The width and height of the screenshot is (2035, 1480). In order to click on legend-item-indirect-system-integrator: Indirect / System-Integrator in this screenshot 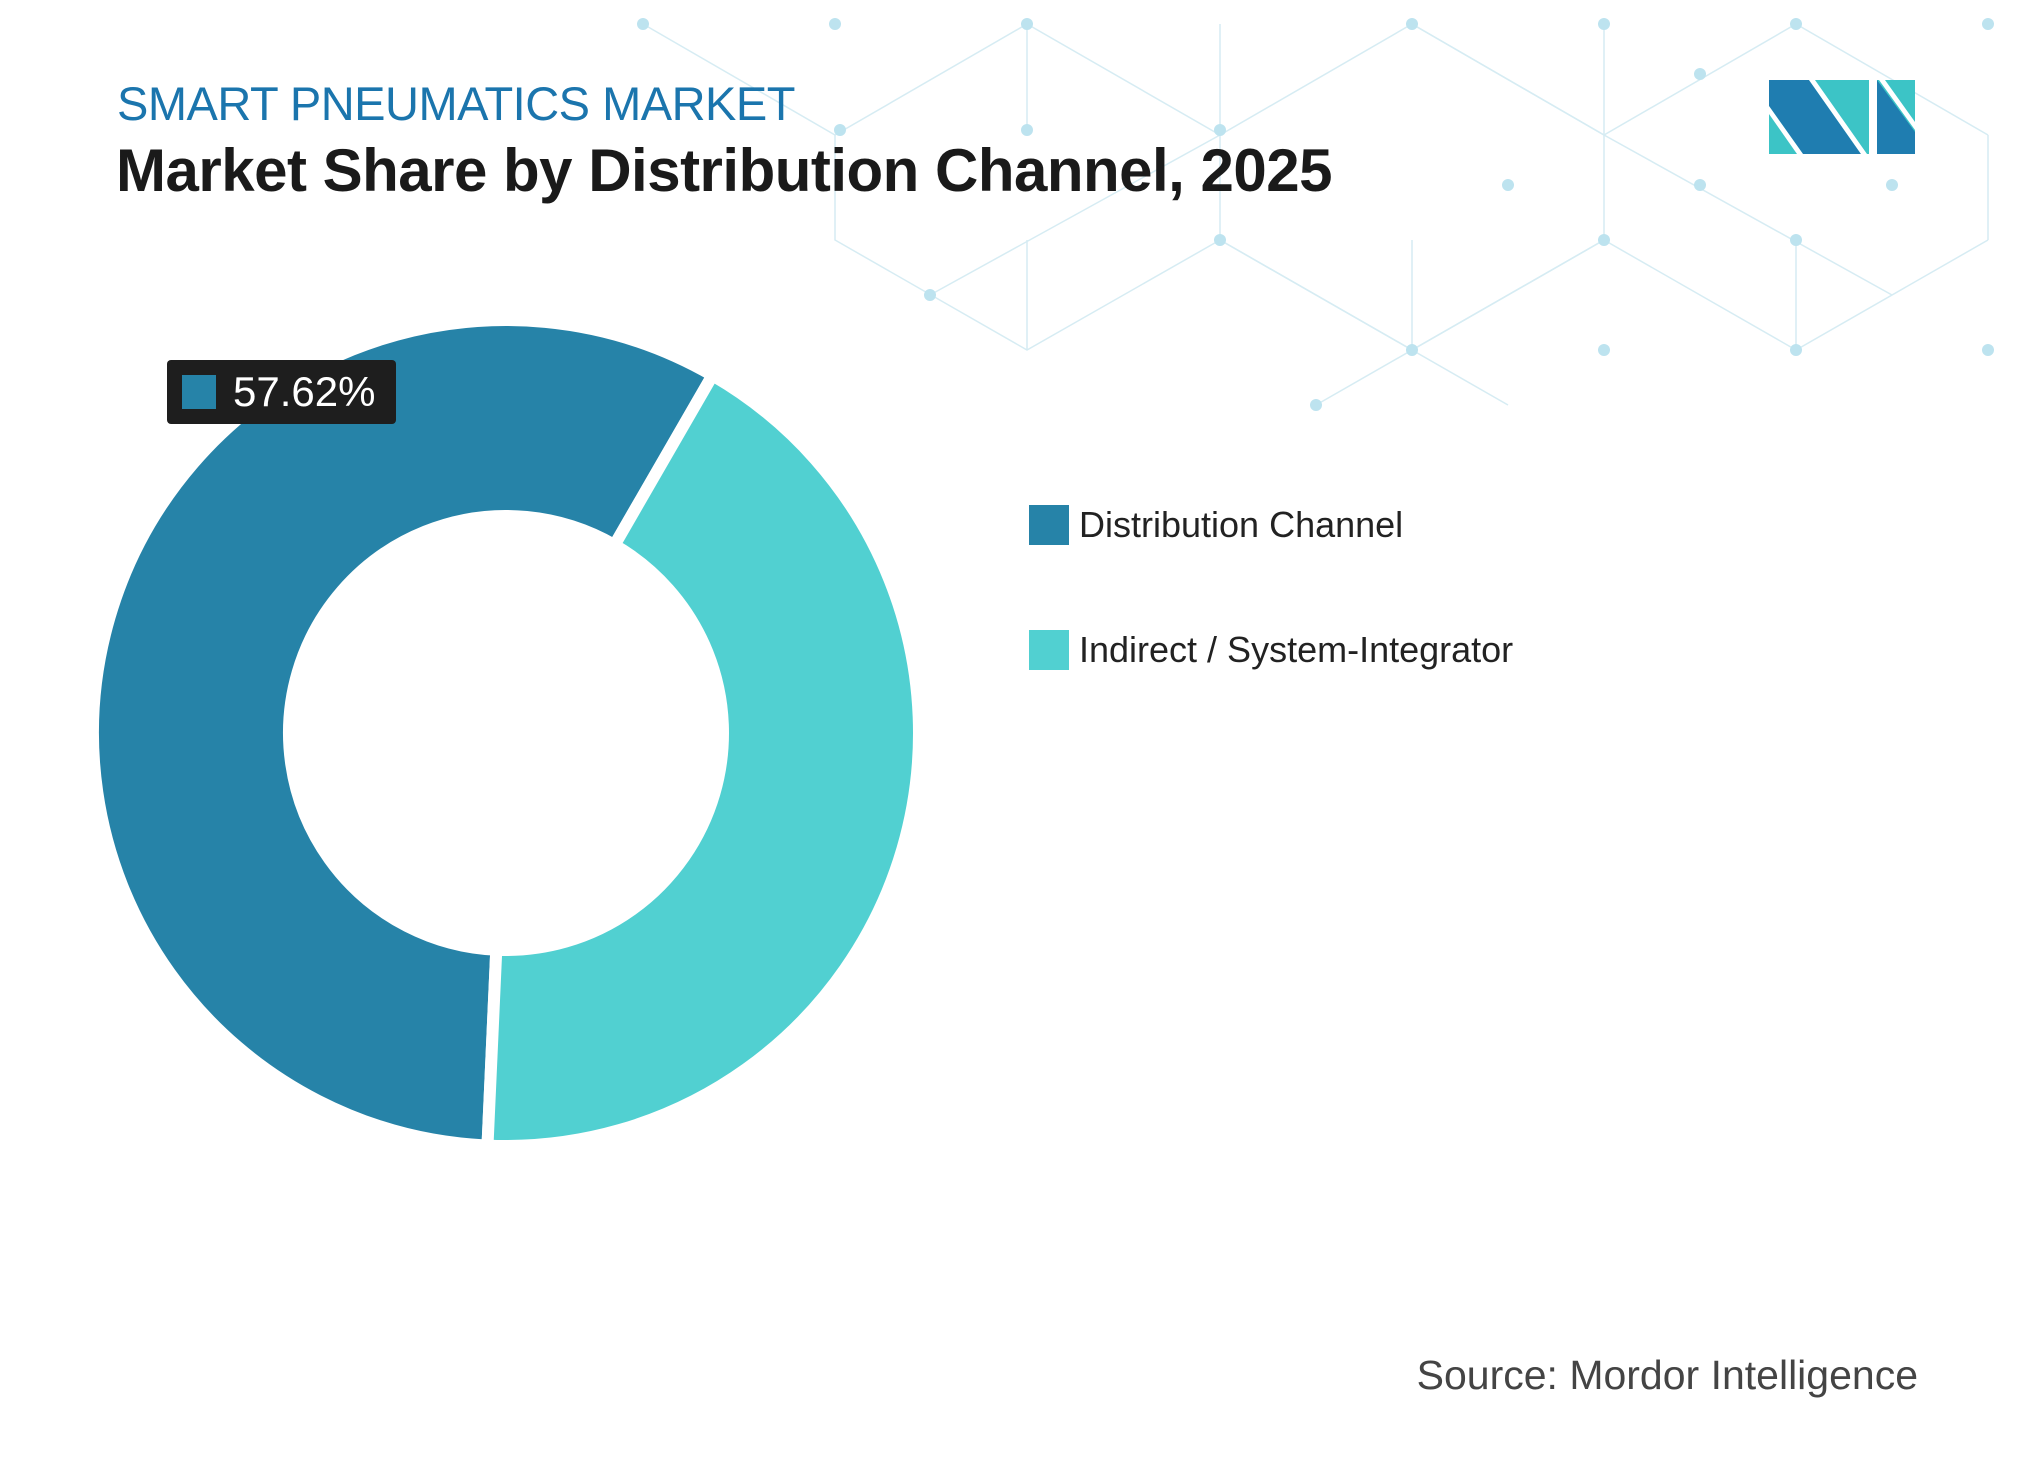, I will do `click(1271, 650)`.